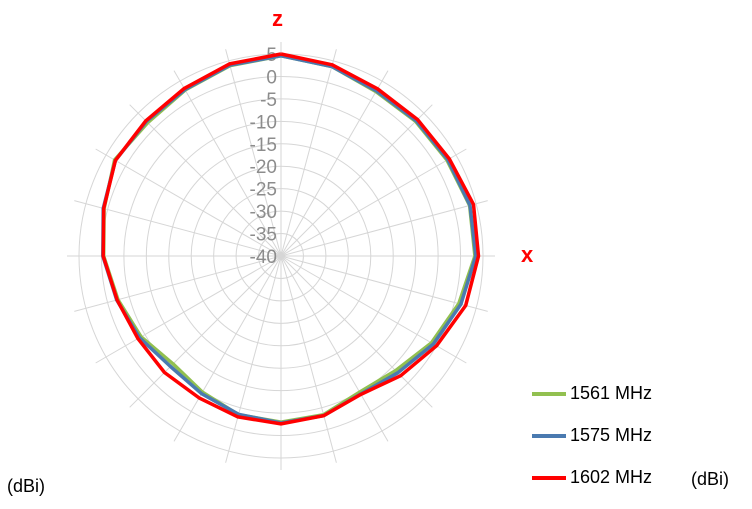 Image resolution: width=752 pixels, height=509 pixels. Describe the element at coordinates (263, 122) in the screenshot. I see `radial-tick-label: -10` at that location.